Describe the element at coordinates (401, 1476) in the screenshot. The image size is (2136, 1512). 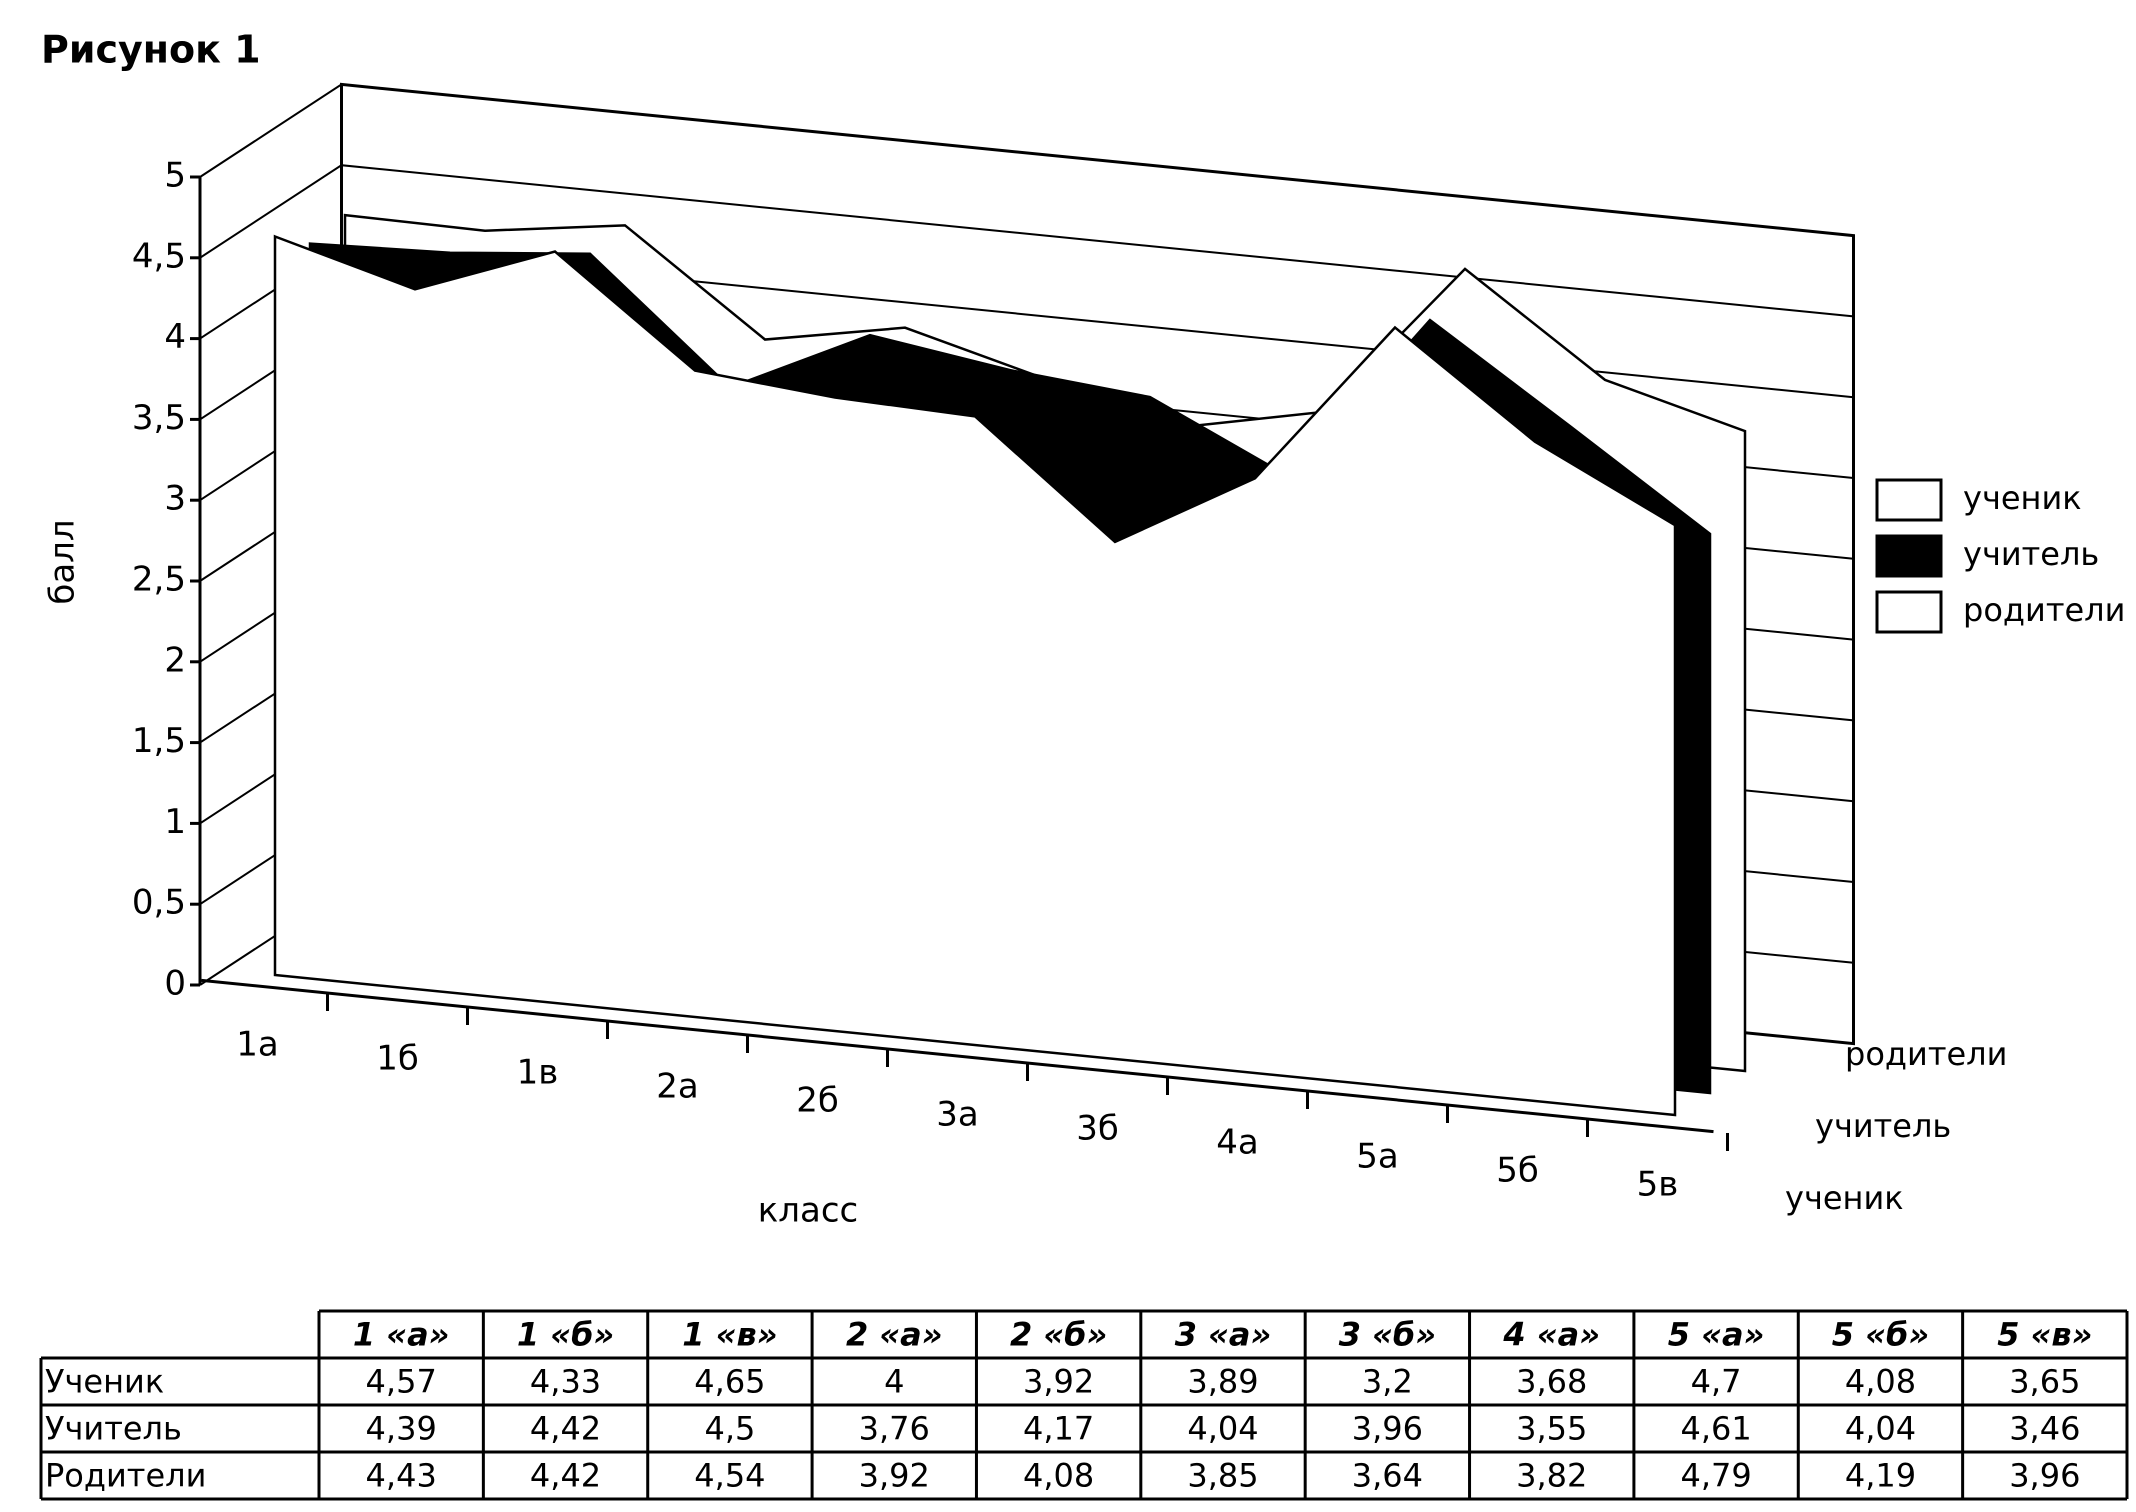
I see `table-cell: 4,43` at that location.